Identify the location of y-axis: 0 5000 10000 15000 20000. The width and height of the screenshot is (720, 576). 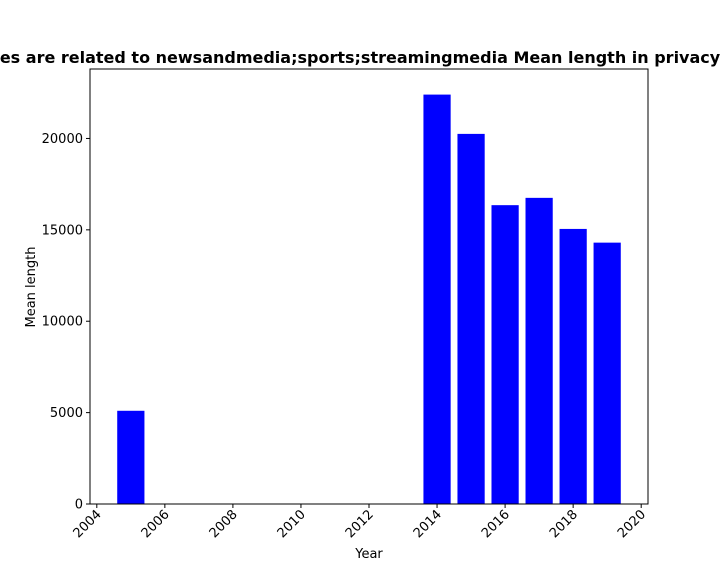
(66, 322).